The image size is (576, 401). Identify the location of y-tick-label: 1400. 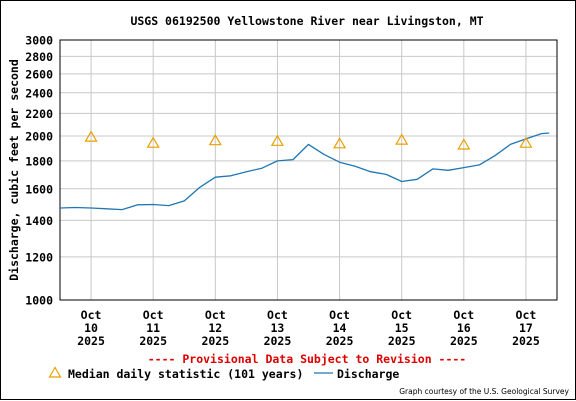
(39, 221).